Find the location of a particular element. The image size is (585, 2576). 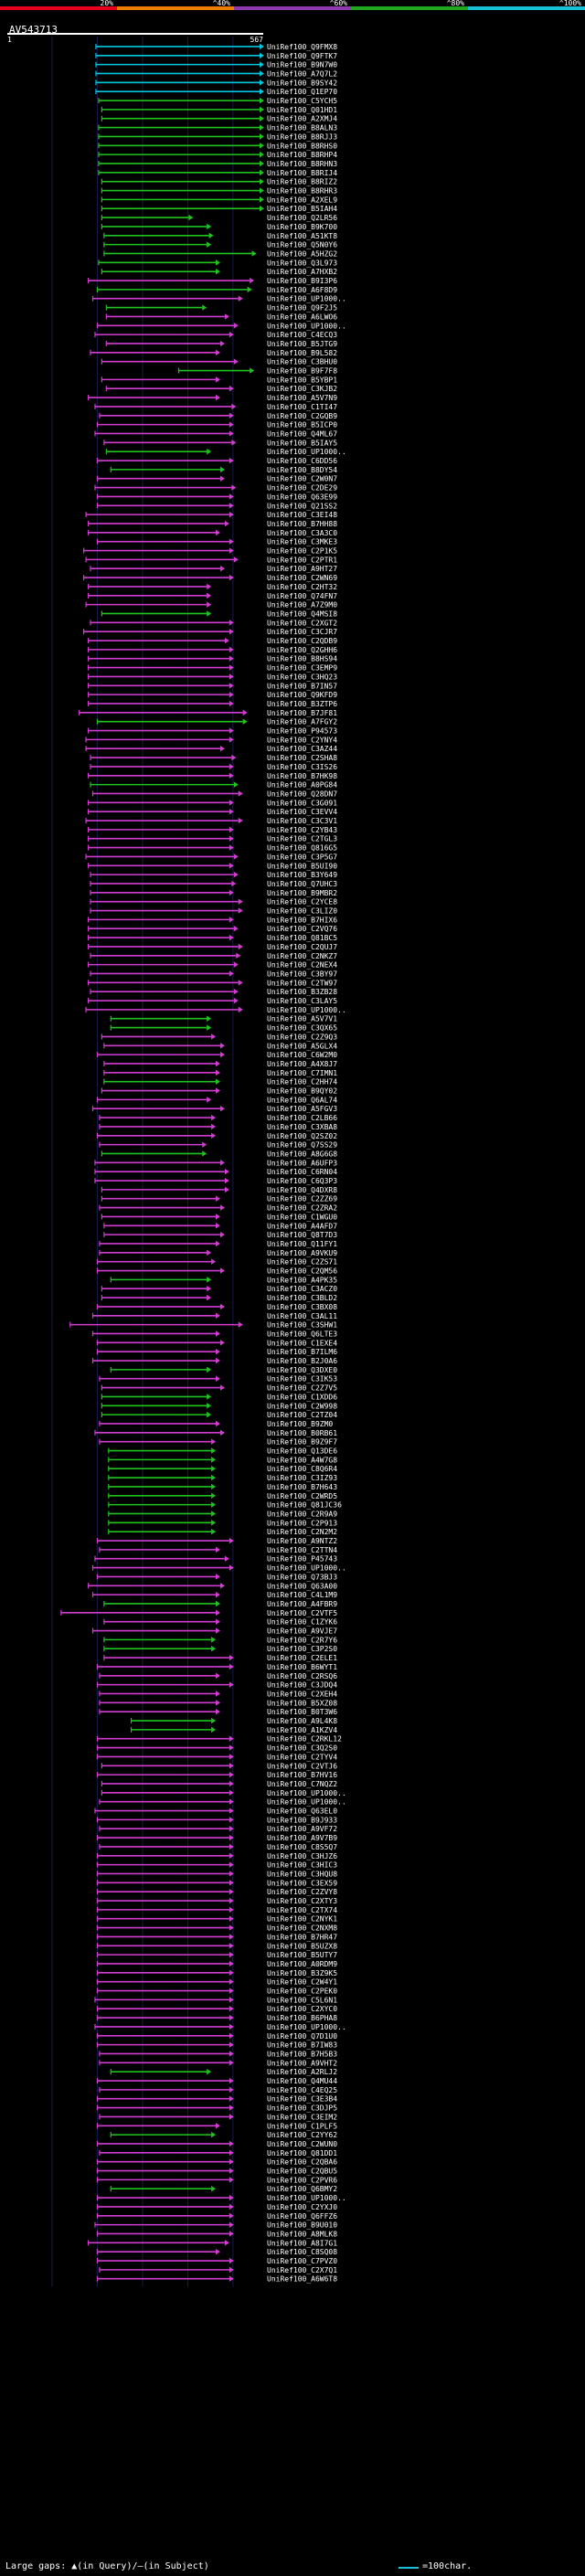

hit-label: UniRef100_B9I3P6 is located at coordinates (302, 281).